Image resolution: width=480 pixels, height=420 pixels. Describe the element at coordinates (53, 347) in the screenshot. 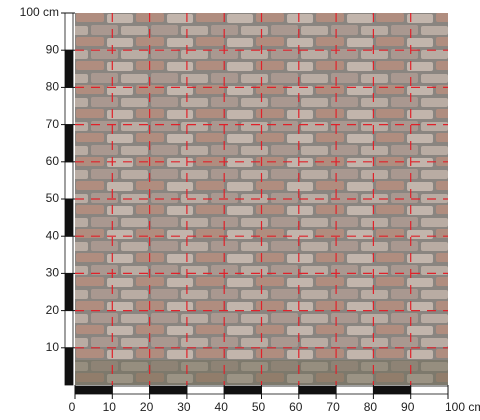

I see `y-tick-label: 10` at that location.